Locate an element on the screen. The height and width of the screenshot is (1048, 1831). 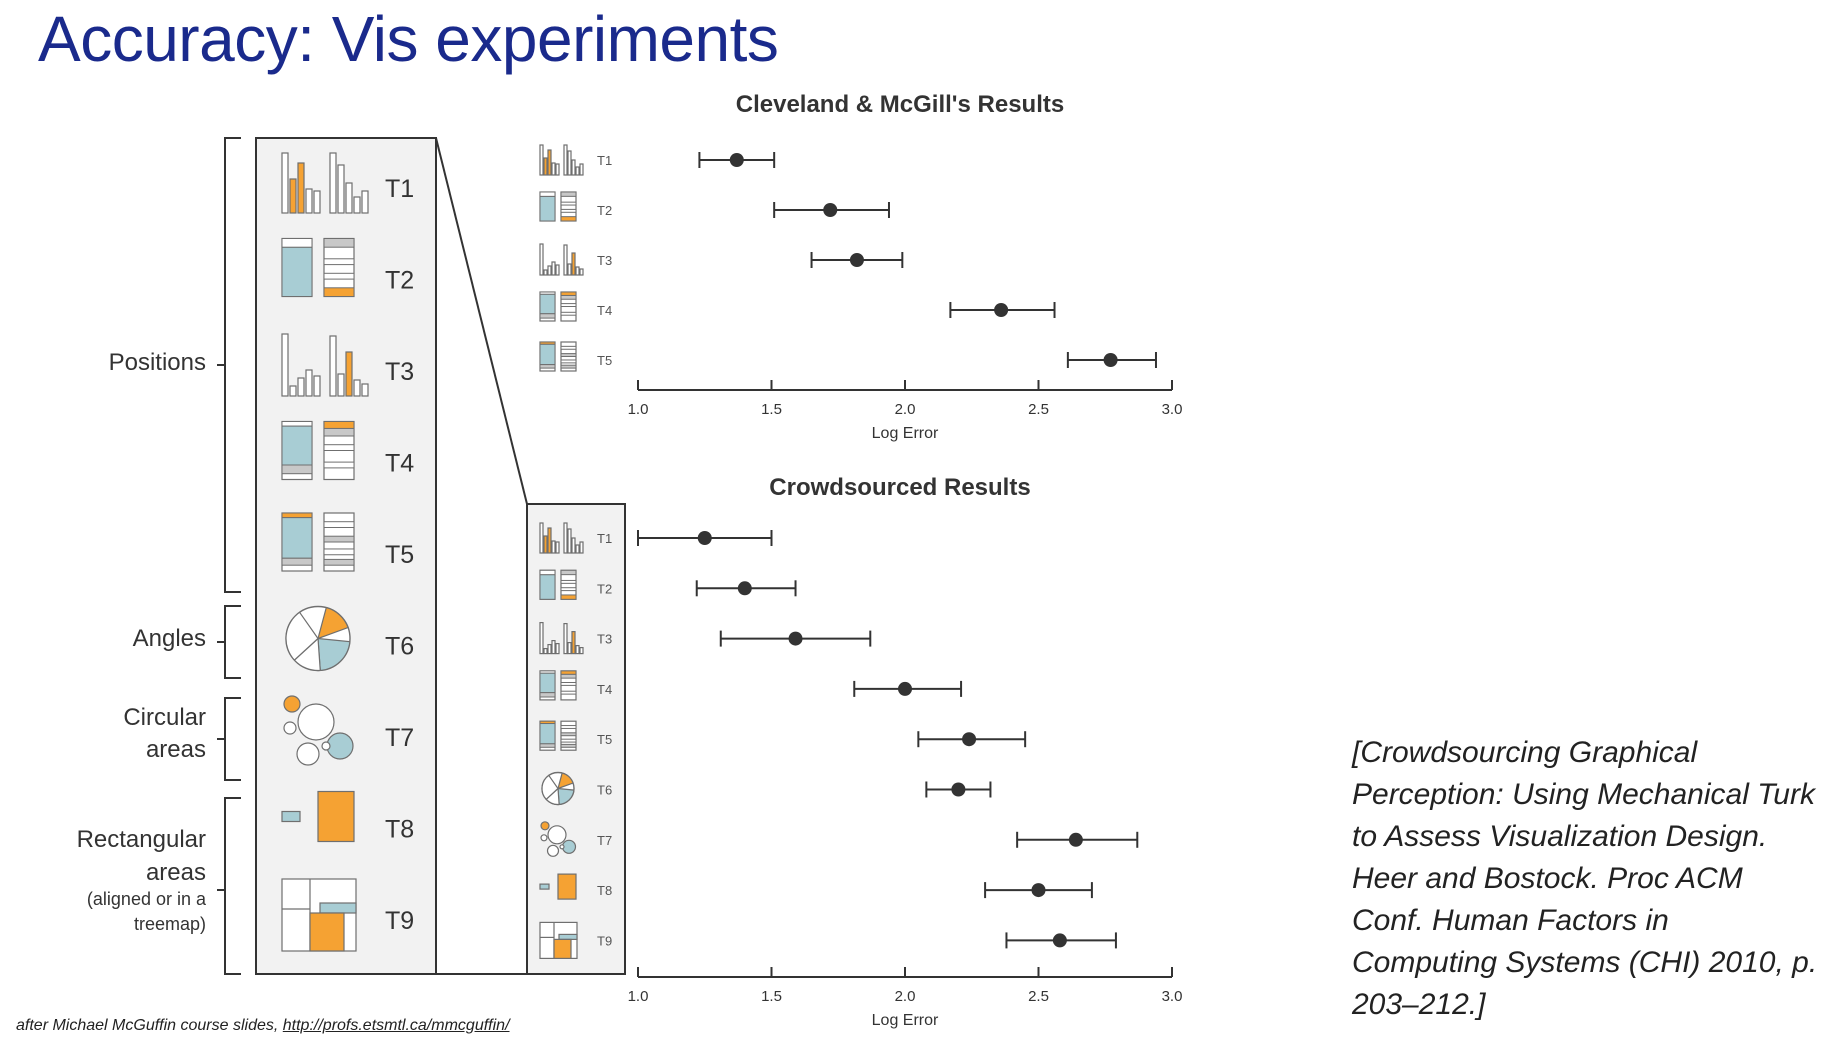
group-label: Circular is located at coordinates (164, 717).